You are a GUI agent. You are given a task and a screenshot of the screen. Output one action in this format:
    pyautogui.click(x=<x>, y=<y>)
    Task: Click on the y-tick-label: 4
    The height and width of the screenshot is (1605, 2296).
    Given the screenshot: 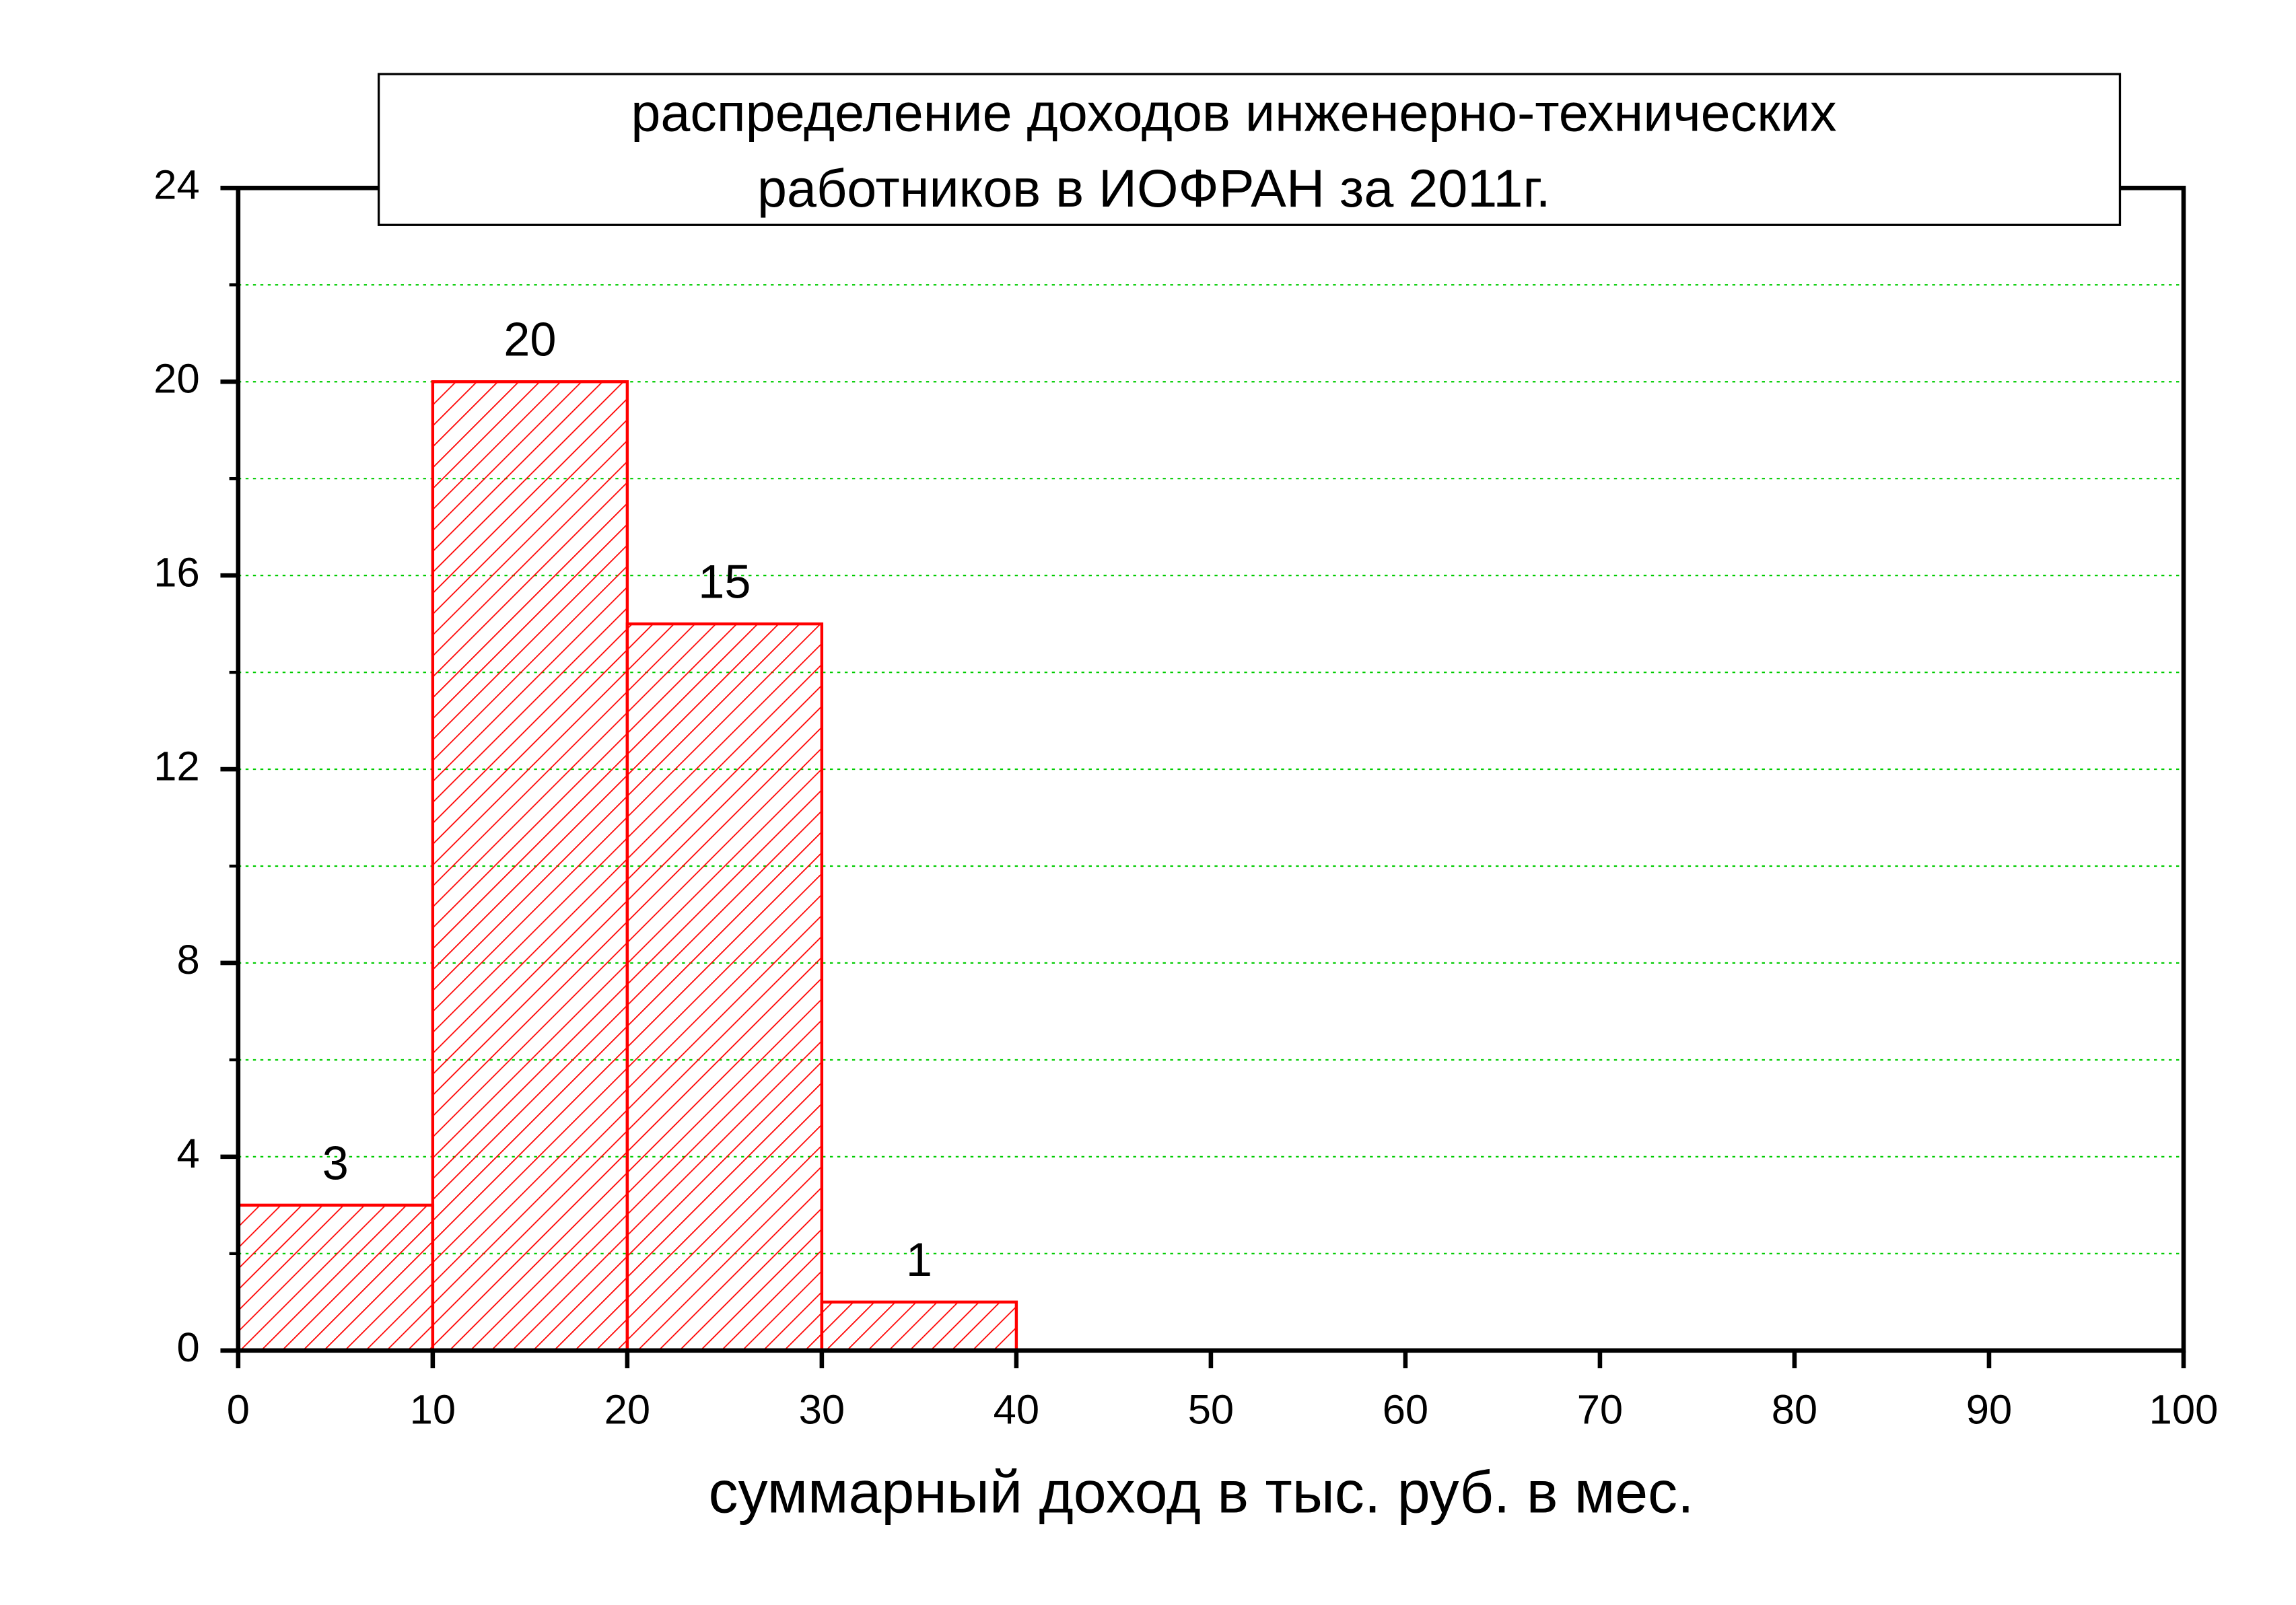 What is the action you would take?
    pyautogui.click(x=187, y=1154)
    